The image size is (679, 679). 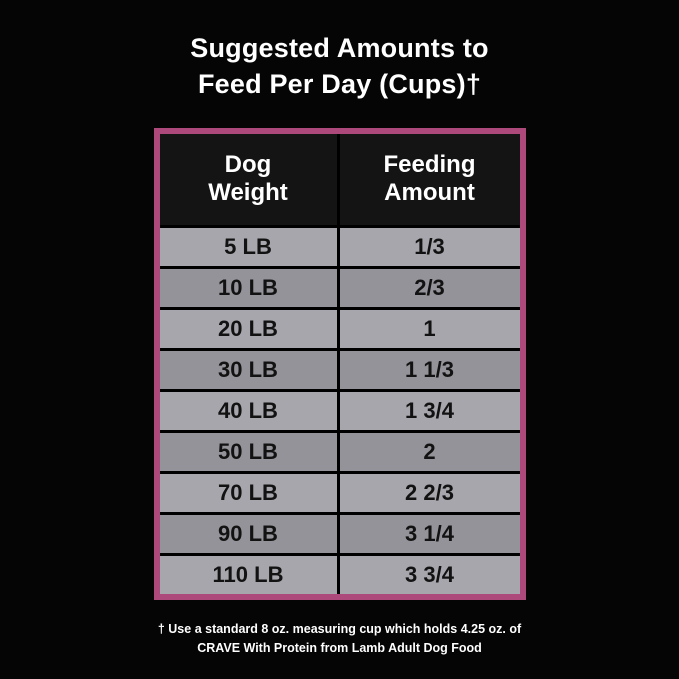 I want to click on column-header-dog-weight: Dog Weight, so click(x=250, y=179).